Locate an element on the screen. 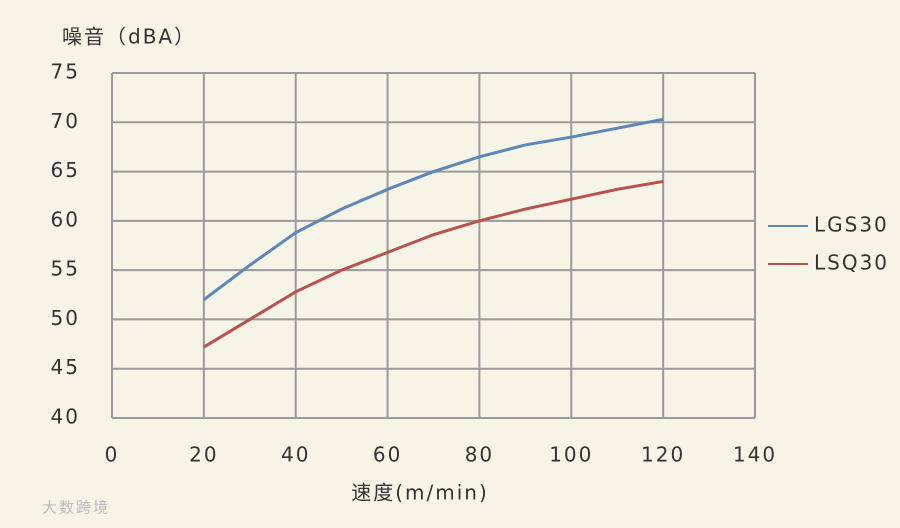 The image size is (900, 528). y-tick-label: 40 is located at coordinates (65, 417).